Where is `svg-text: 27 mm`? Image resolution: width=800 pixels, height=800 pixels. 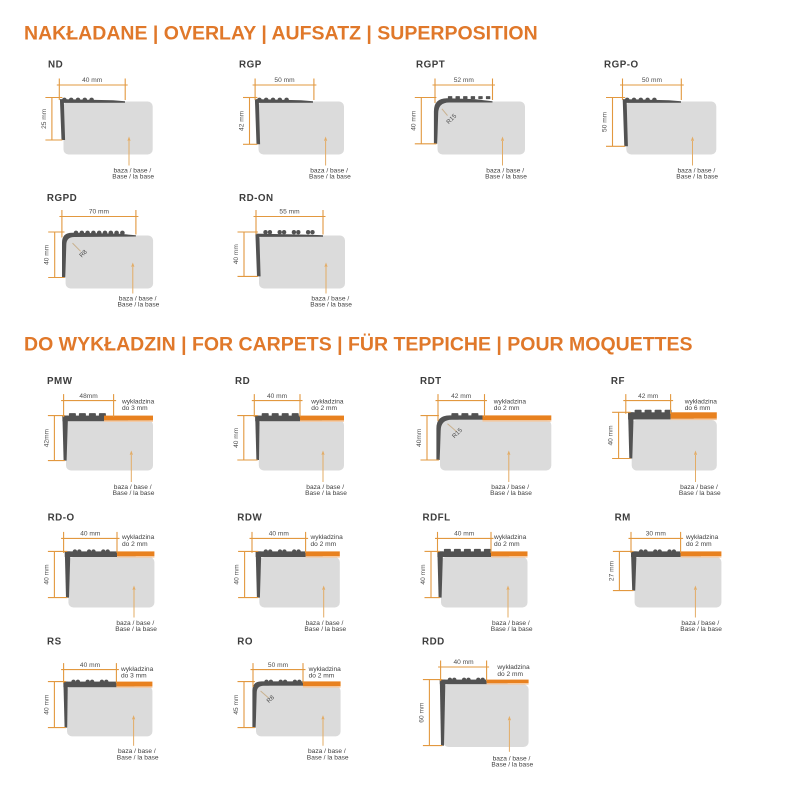
svg-text: 27 mm is located at coordinates (611, 570).